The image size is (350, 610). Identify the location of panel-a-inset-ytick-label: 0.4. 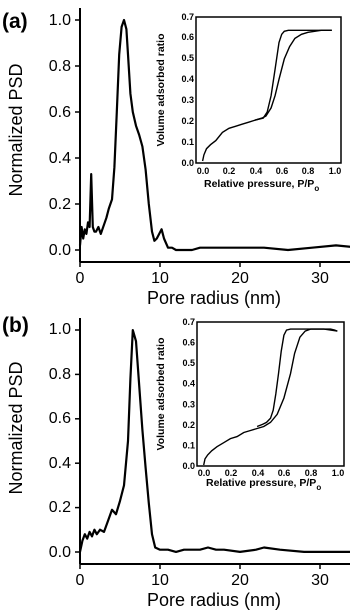
(187, 79).